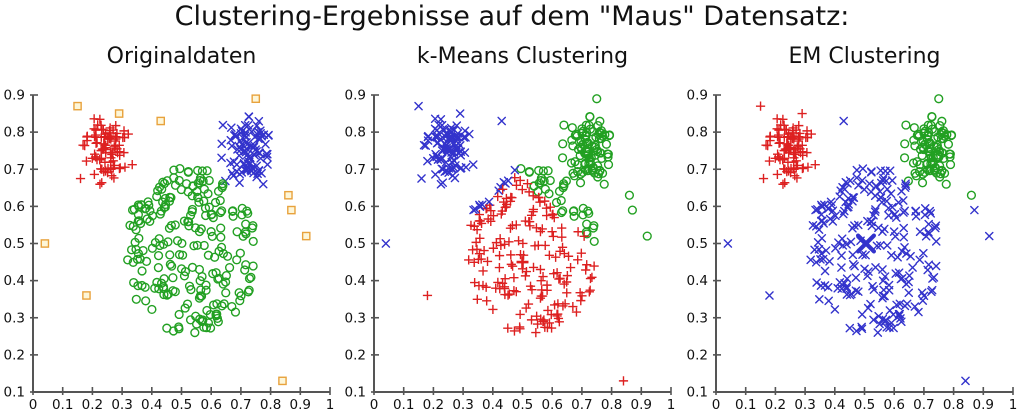 The image size is (1024, 414). Describe the element at coordinates (864, 198) in the screenshot. I see `cluster-mean-markers` at that location.